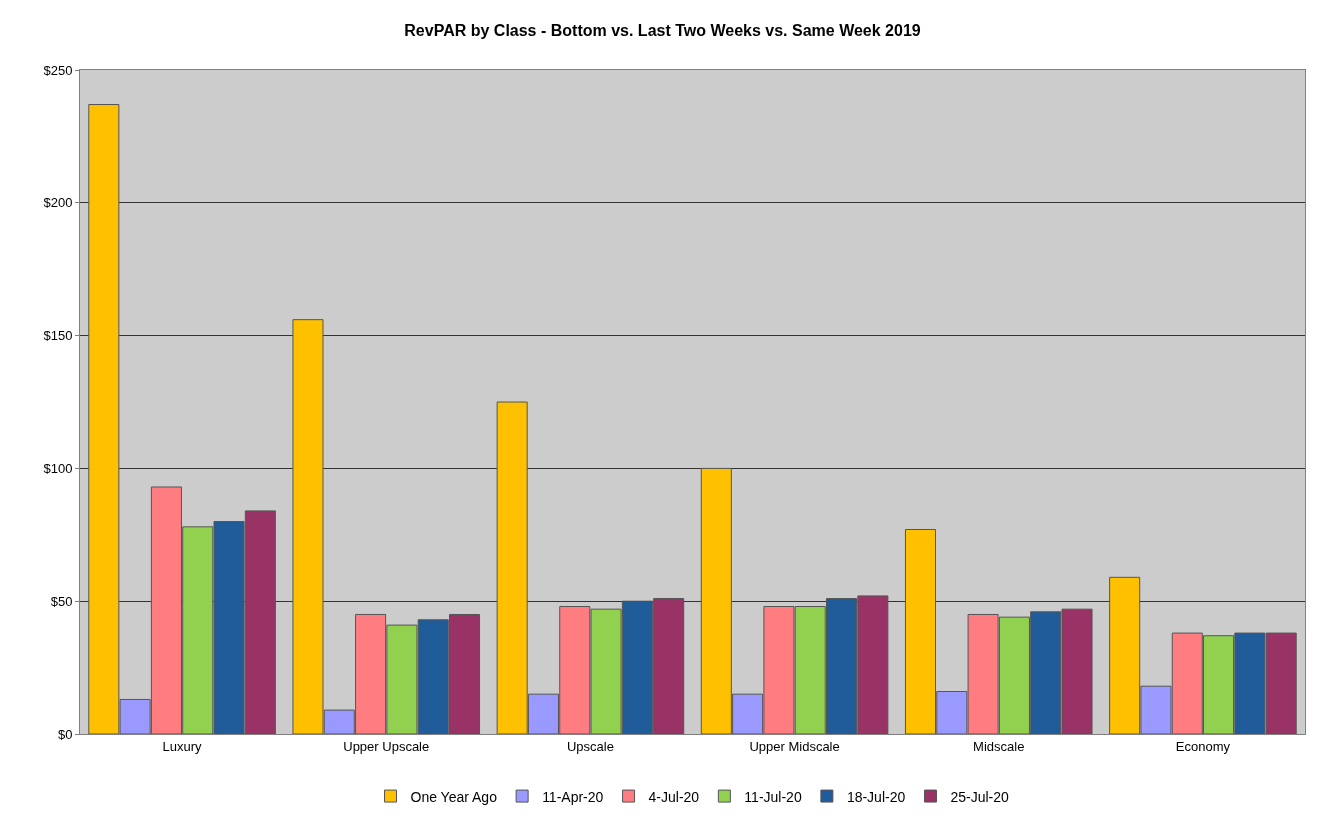 This screenshot has height=825, width=1325. I want to click on x-tick-label: Upper Upscale, so click(386, 746).